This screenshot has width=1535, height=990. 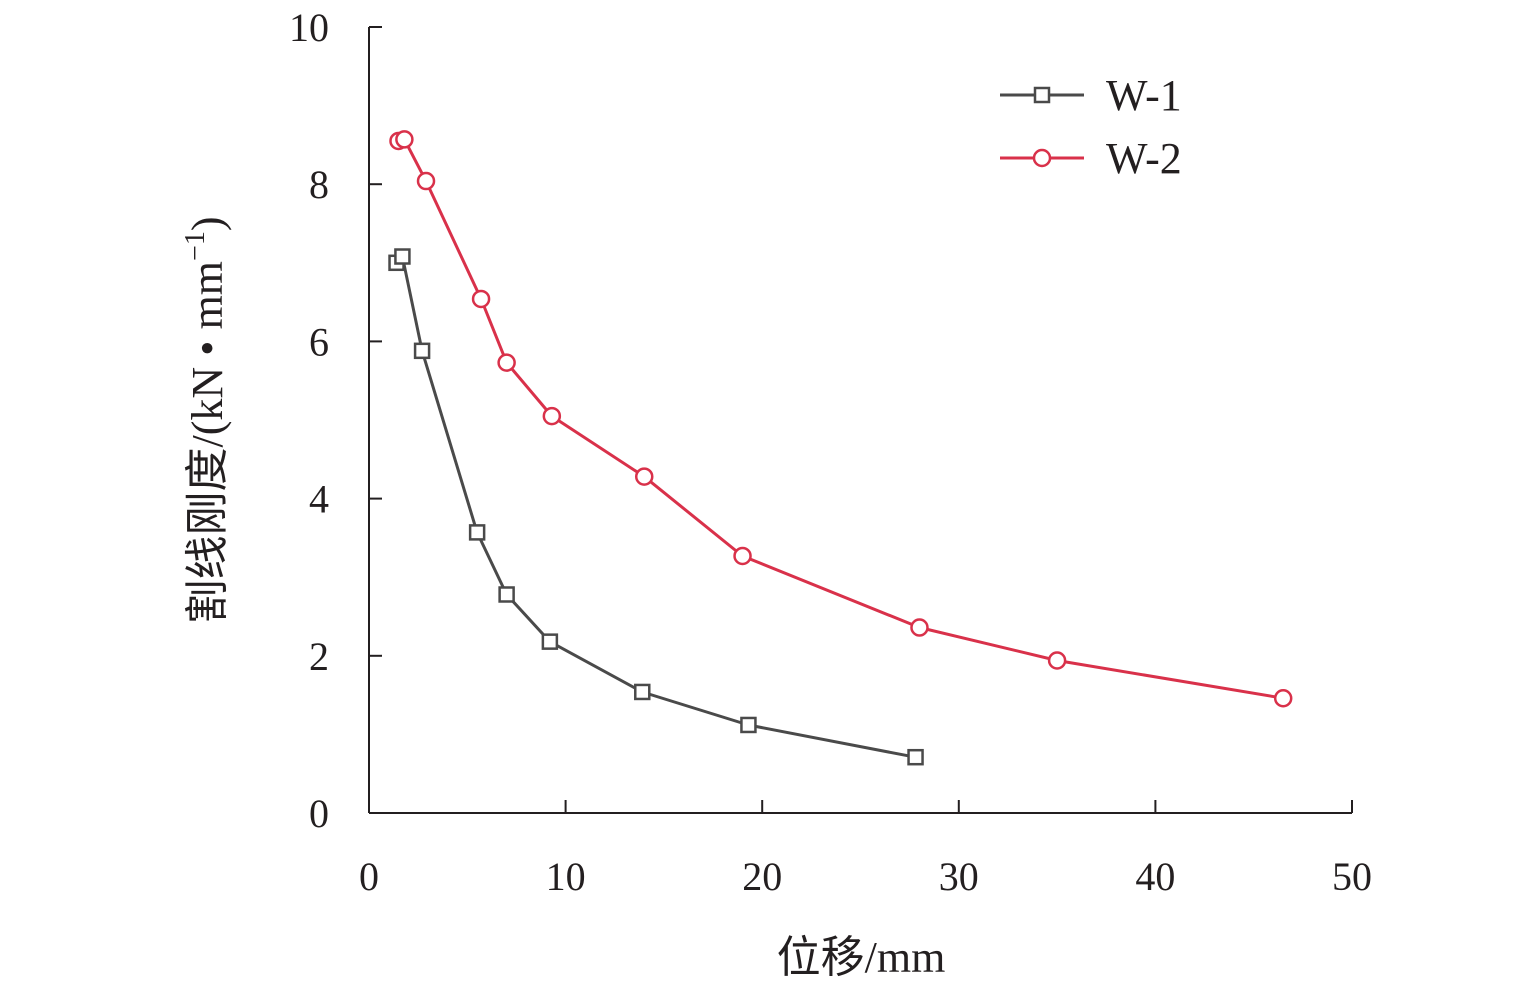 I want to click on y-axis-label-main: 割线刚度/(kN • mm, so click(x=207, y=442).